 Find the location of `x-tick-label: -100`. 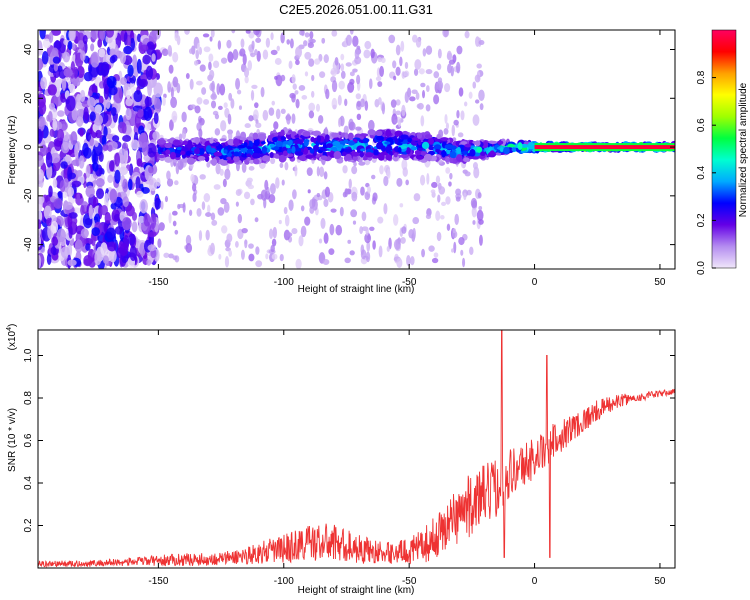

x-tick-label: -100 is located at coordinates (284, 282).